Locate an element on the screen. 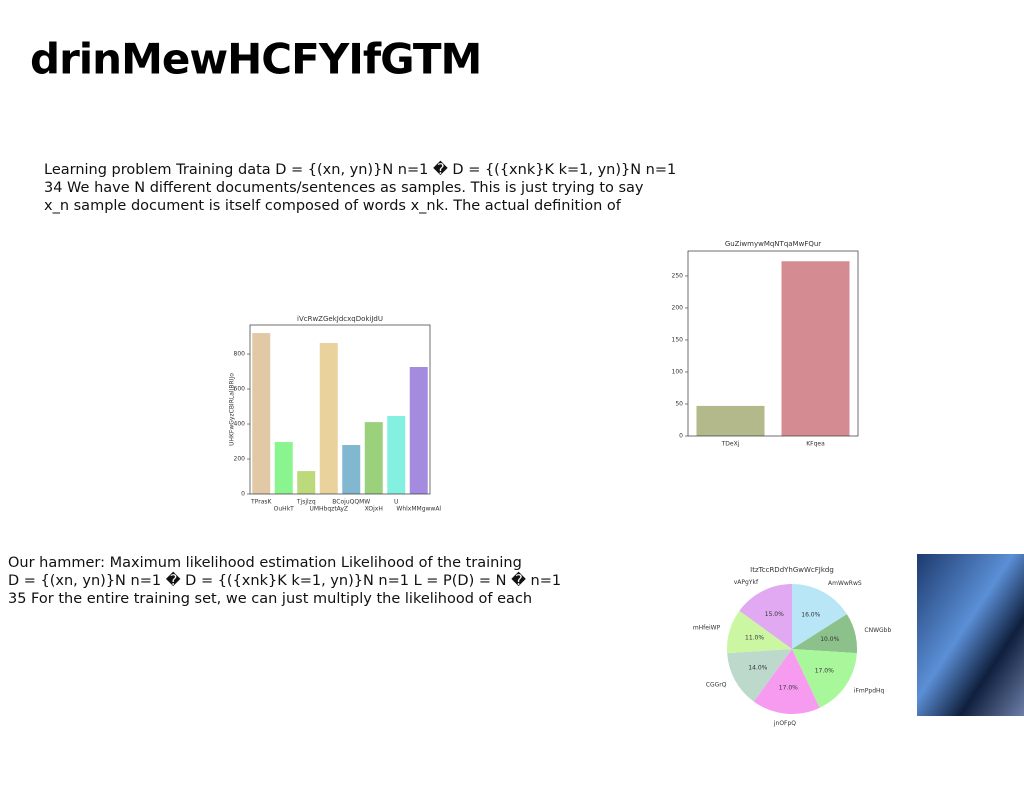  x-tick-label: XOjxH is located at coordinates (374, 509).